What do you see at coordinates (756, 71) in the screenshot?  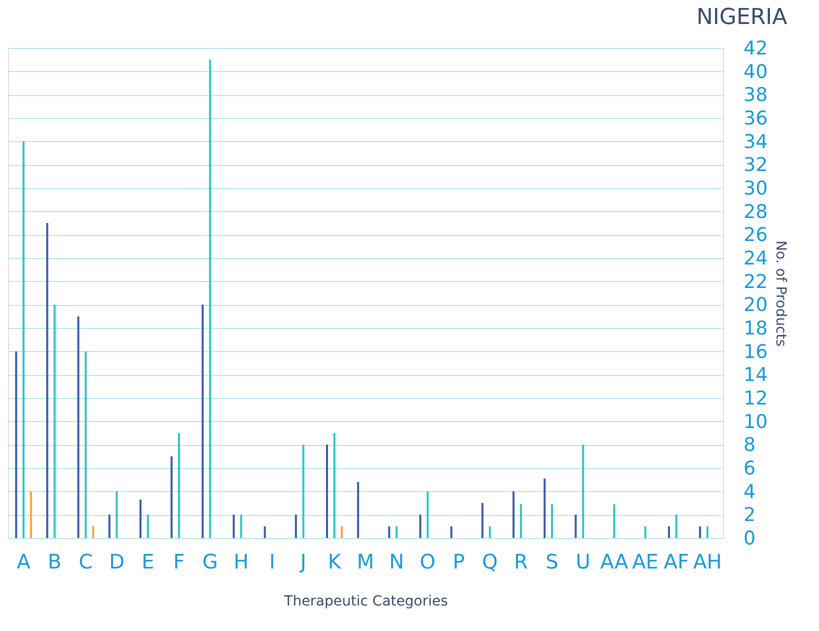 I see `y-tick-label: 40` at bounding box center [756, 71].